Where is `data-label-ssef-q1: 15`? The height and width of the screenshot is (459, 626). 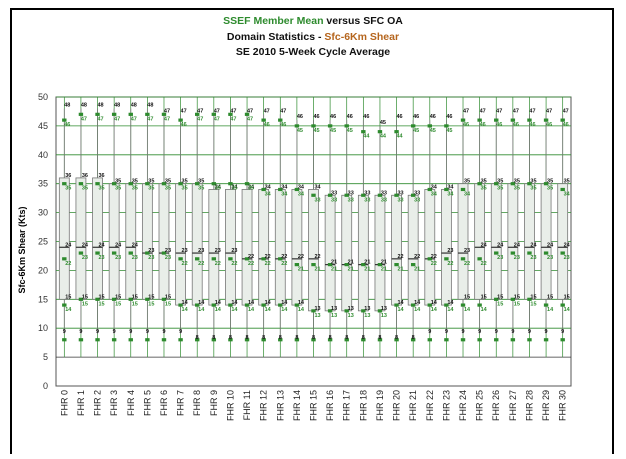 data-label-ssef-q1: 15 is located at coordinates (168, 304).